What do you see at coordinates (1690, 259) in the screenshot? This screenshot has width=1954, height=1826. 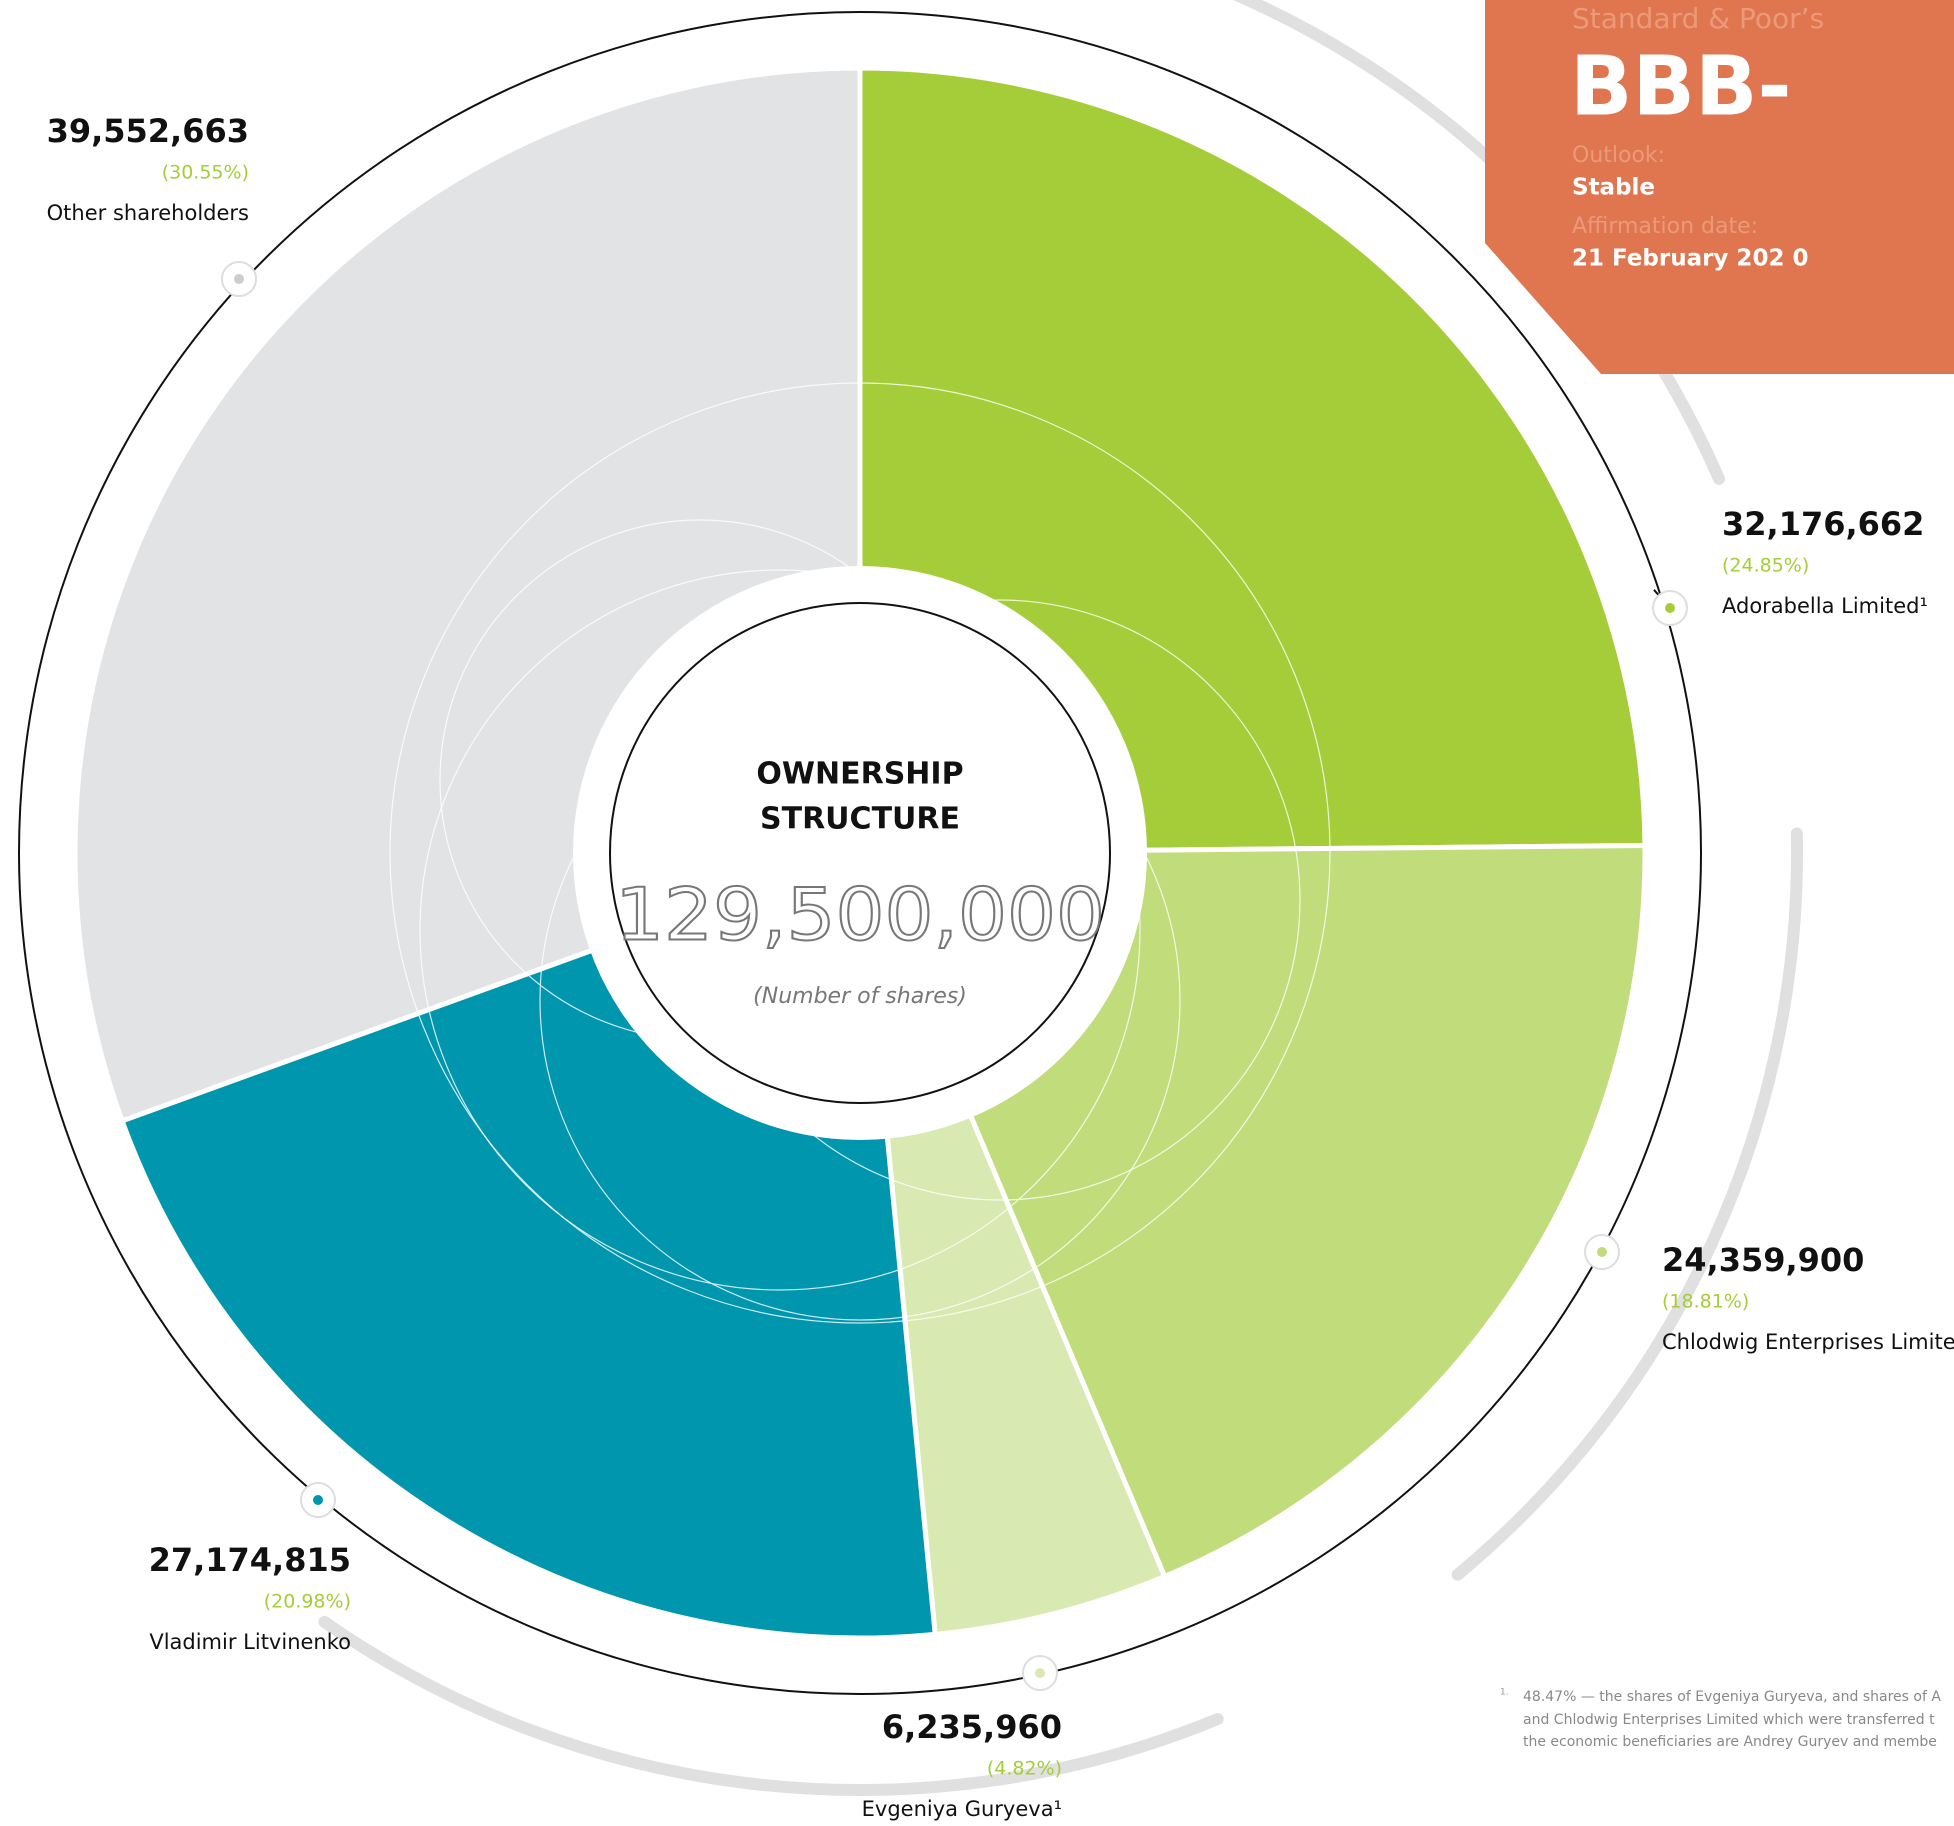 I see `date: 21 February 202 0` at bounding box center [1690, 259].